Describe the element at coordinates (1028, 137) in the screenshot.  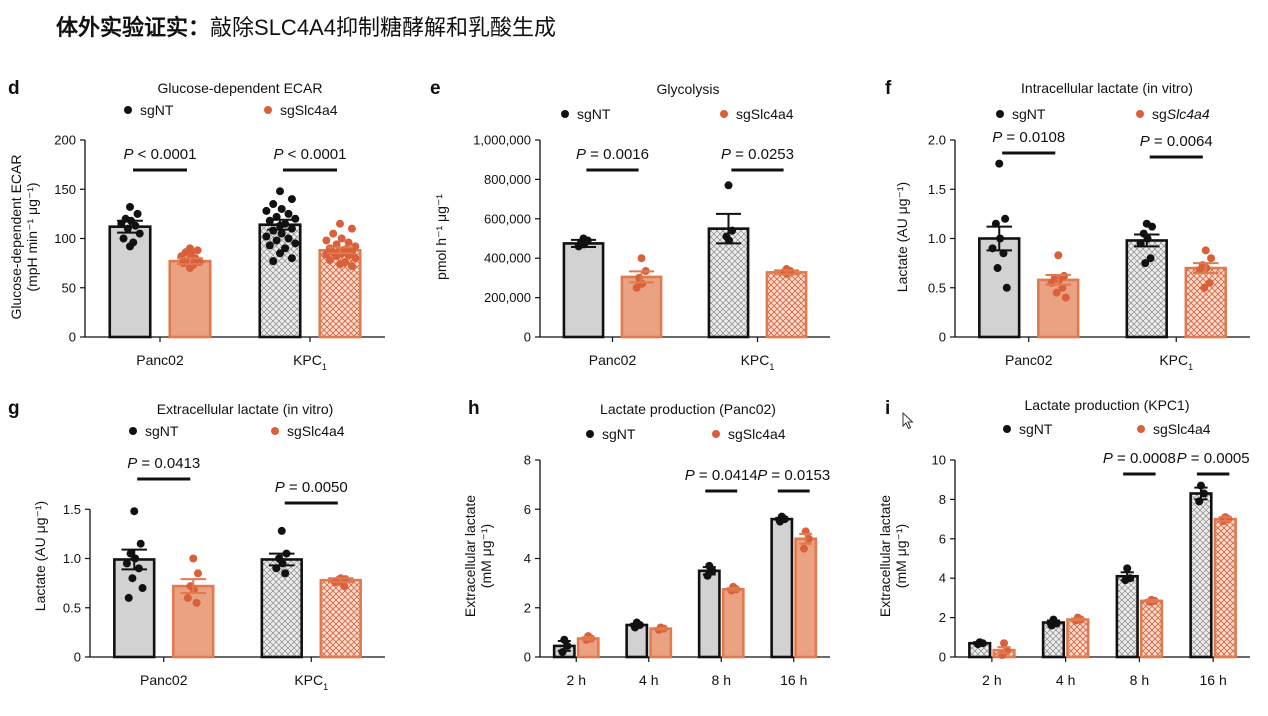
I see `p-value-label: P = 0.0108` at that location.